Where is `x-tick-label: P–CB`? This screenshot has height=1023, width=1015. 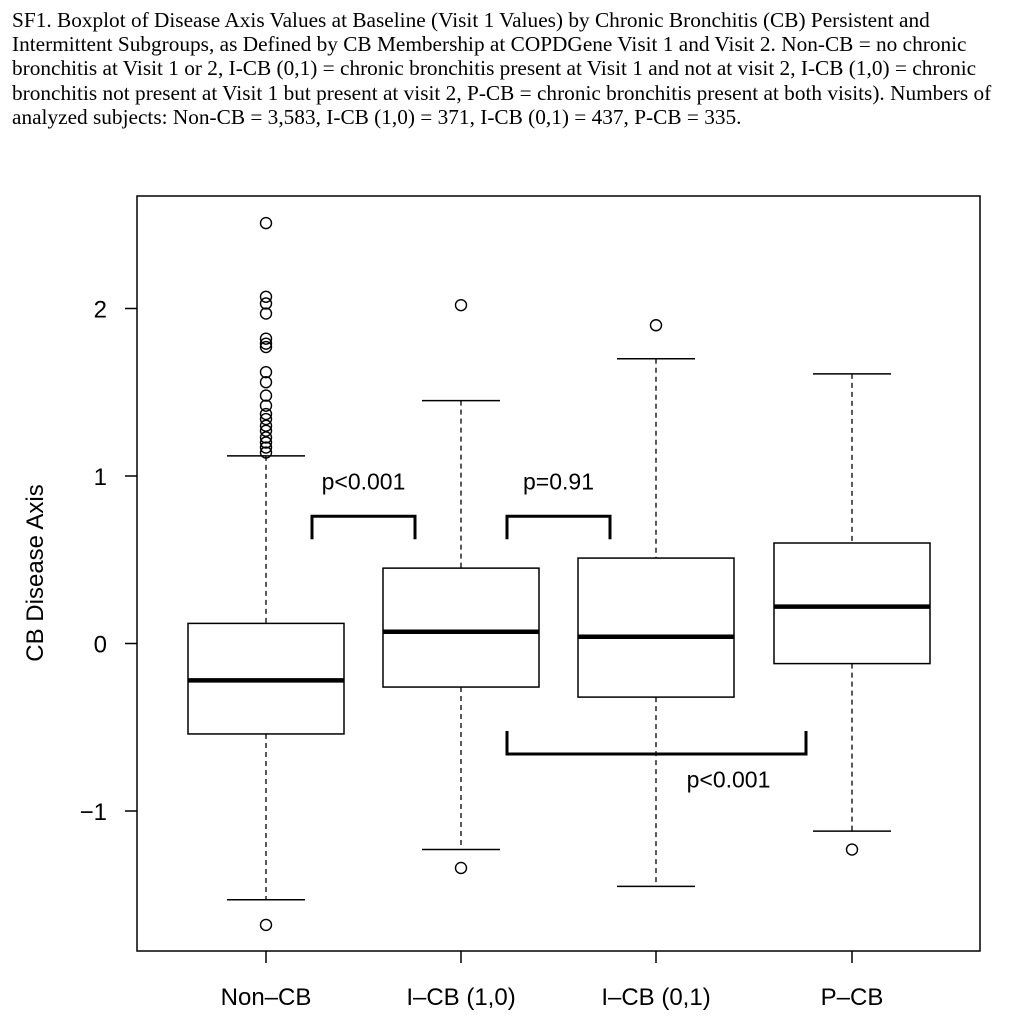
x-tick-label: P–CB is located at coordinates (852, 997).